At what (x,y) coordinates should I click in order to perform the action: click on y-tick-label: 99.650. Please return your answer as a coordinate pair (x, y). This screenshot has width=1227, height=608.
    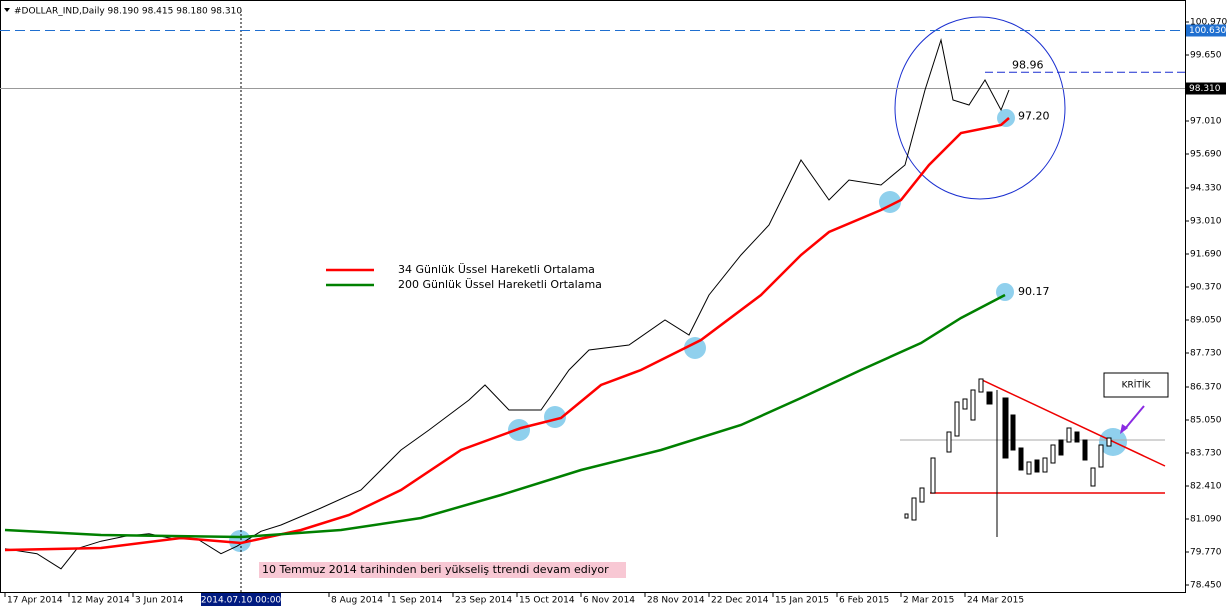
    Looking at the image, I should click on (1206, 56).